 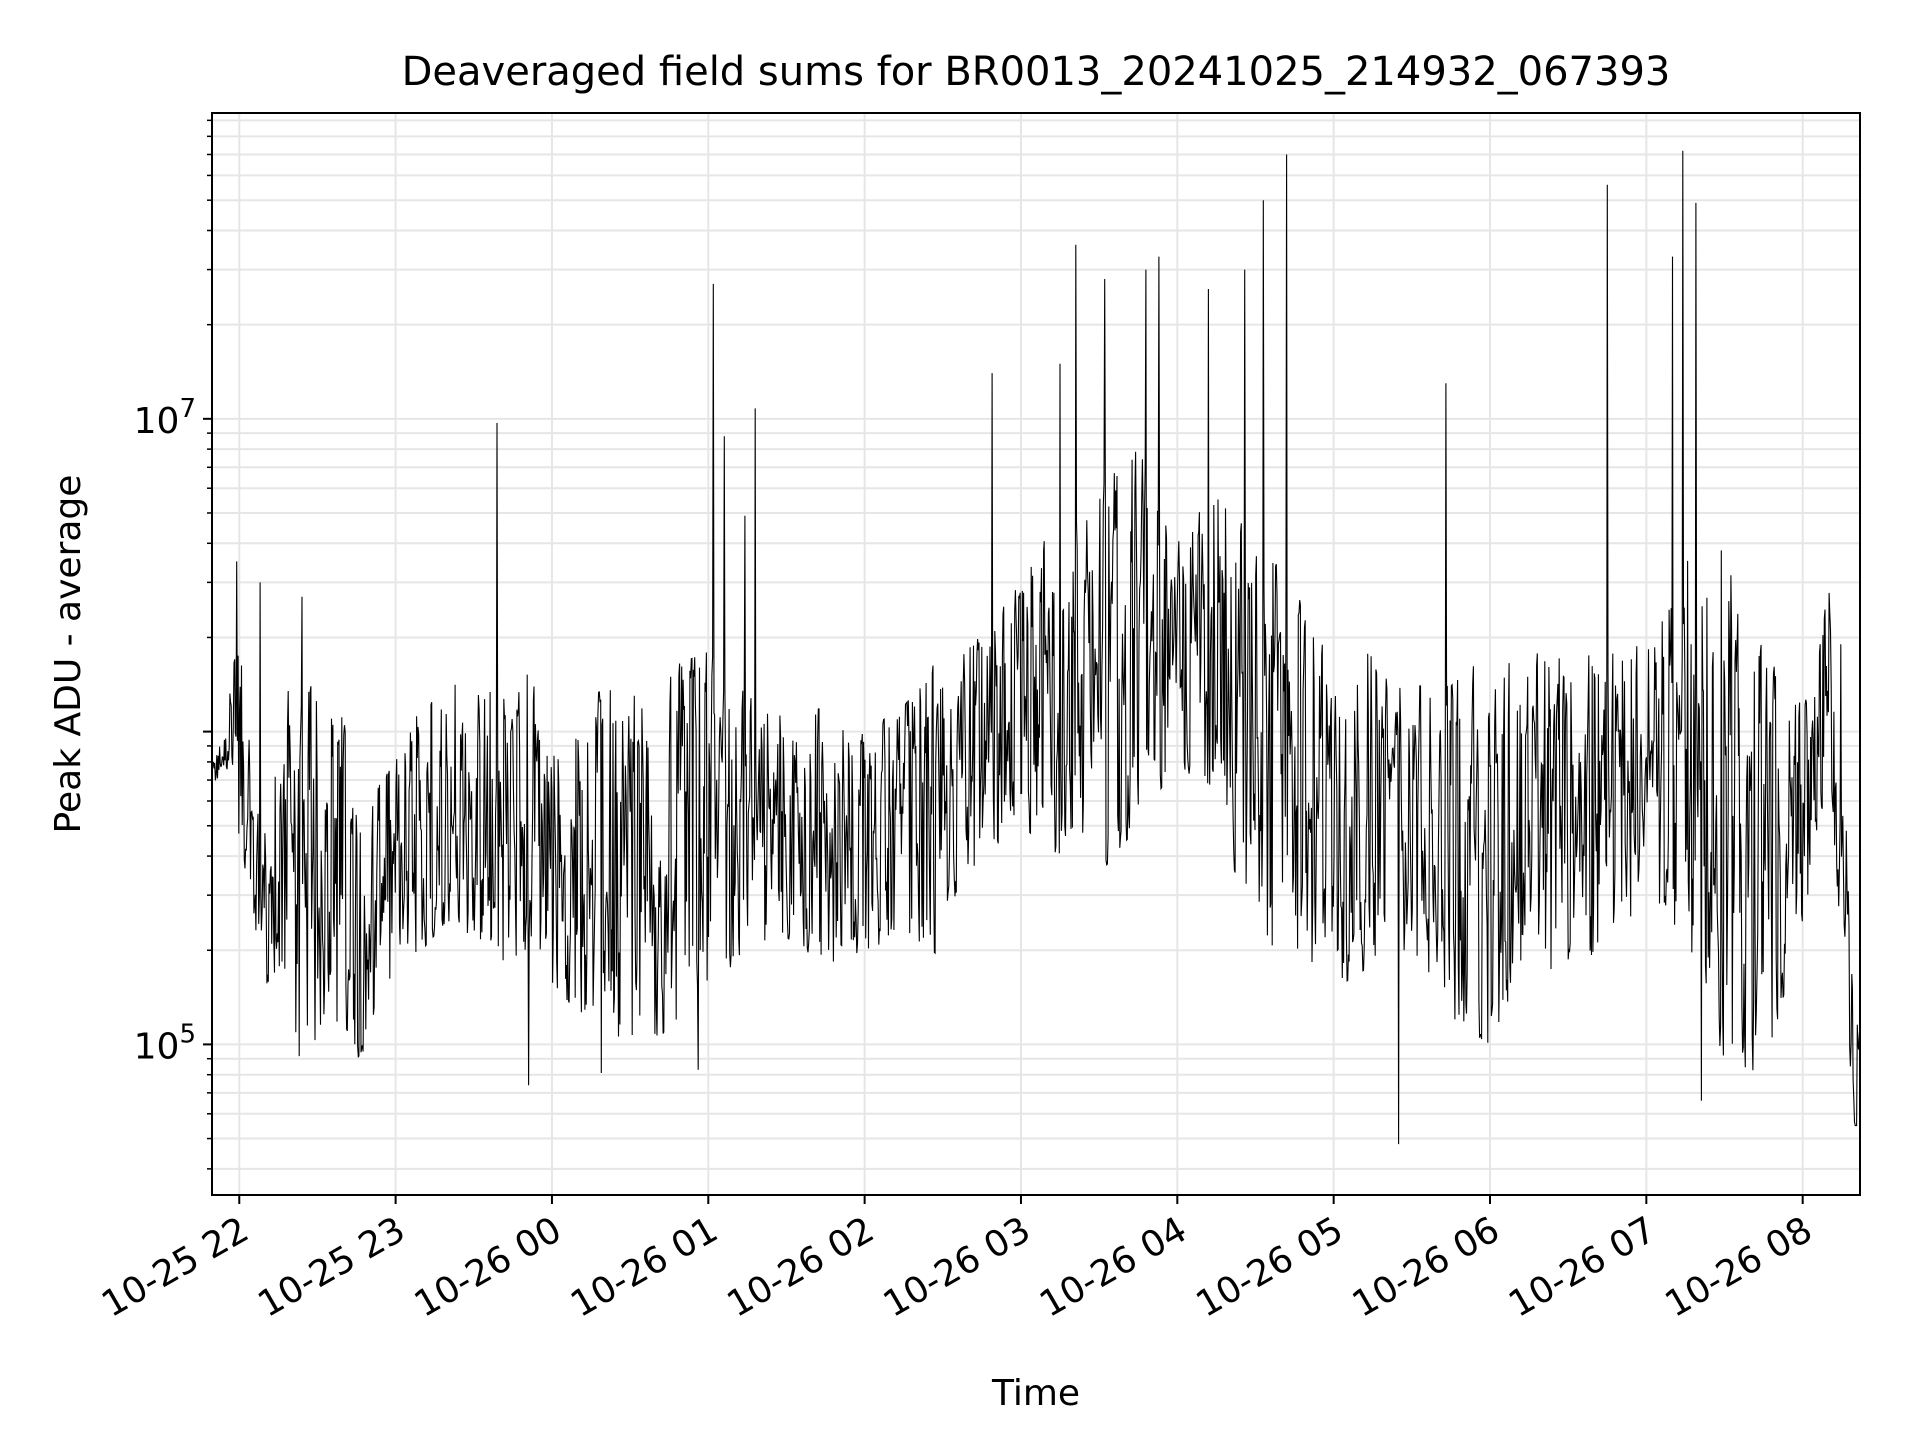 What do you see at coordinates (1035, 1393) in the screenshot?
I see `x-axis-label: Time` at bounding box center [1035, 1393].